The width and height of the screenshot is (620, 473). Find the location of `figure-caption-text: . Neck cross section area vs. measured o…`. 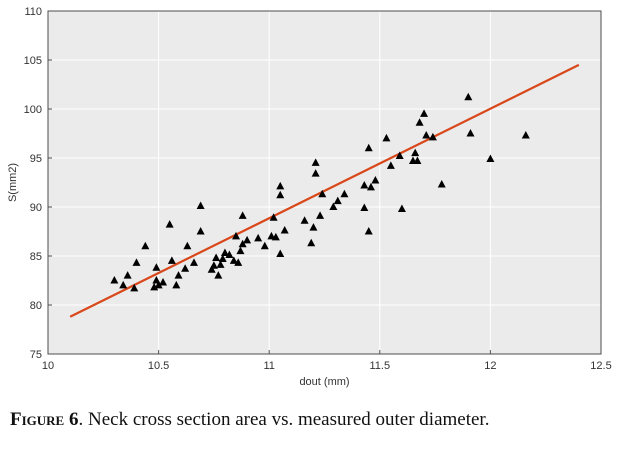

figure-caption-text: . Neck cross section area vs. measured o… is located at coordinates (284, 419).